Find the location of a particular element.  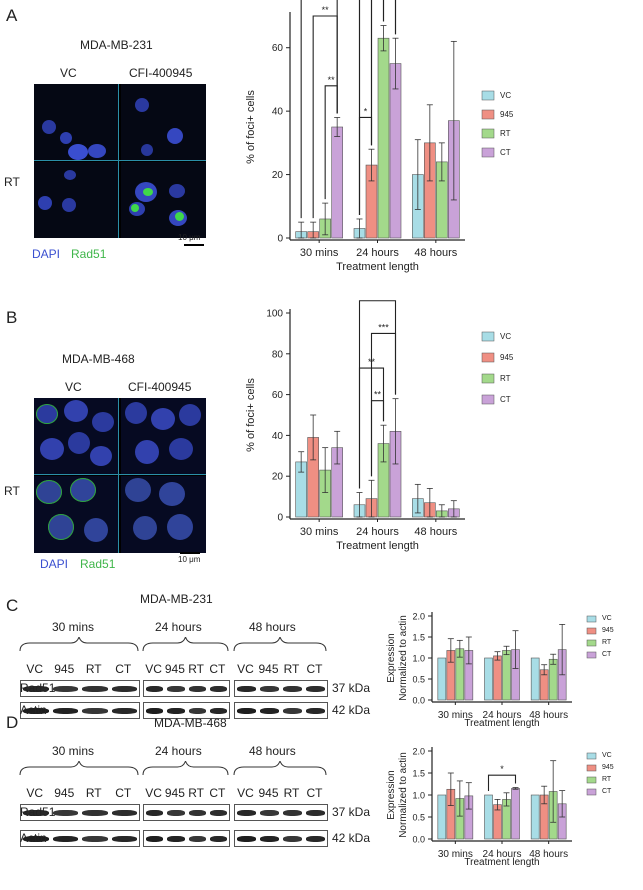

panel-b-col-label-vc: VC is located at coordinates (73, 387).